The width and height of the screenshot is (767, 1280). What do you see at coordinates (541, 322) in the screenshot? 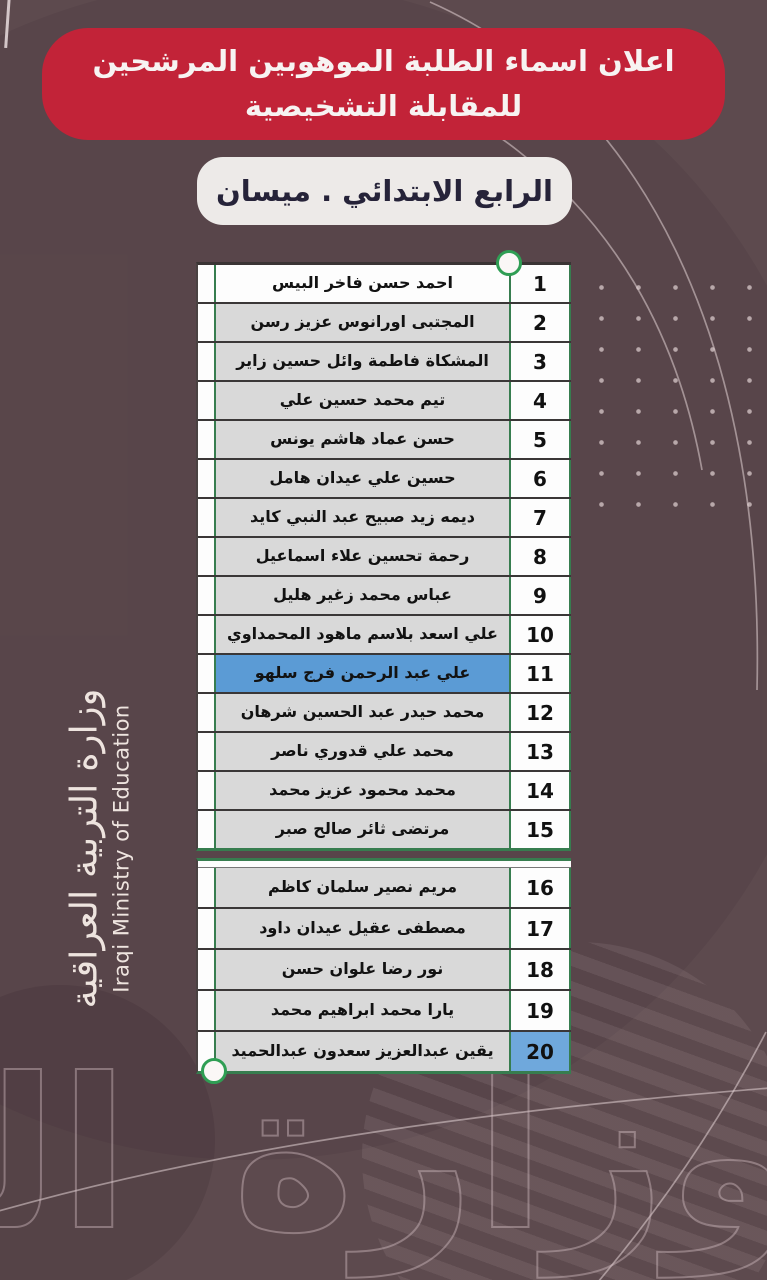
I see `row-number-cell: 2` at bounding box center [541, 322].